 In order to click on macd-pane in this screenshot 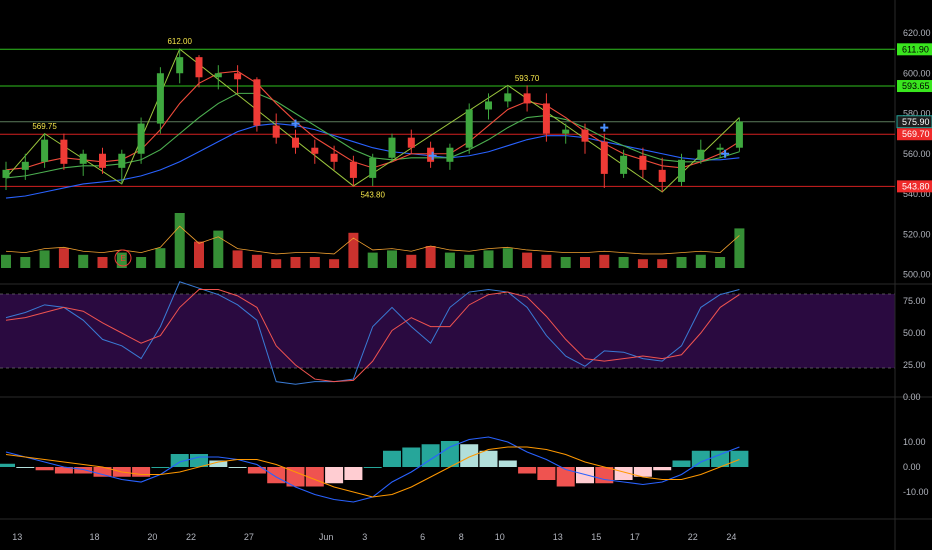, I will do `click(374, 469)`.